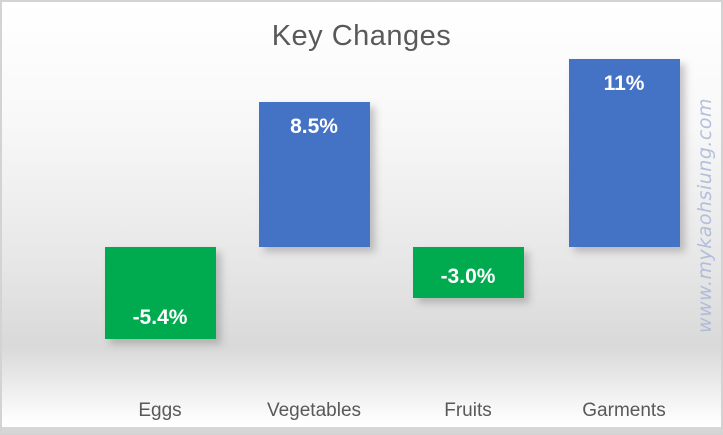 This screenshot has width=723, height=435. I want to click on category-label-vegetables: Vegetables, so click(314, 410).